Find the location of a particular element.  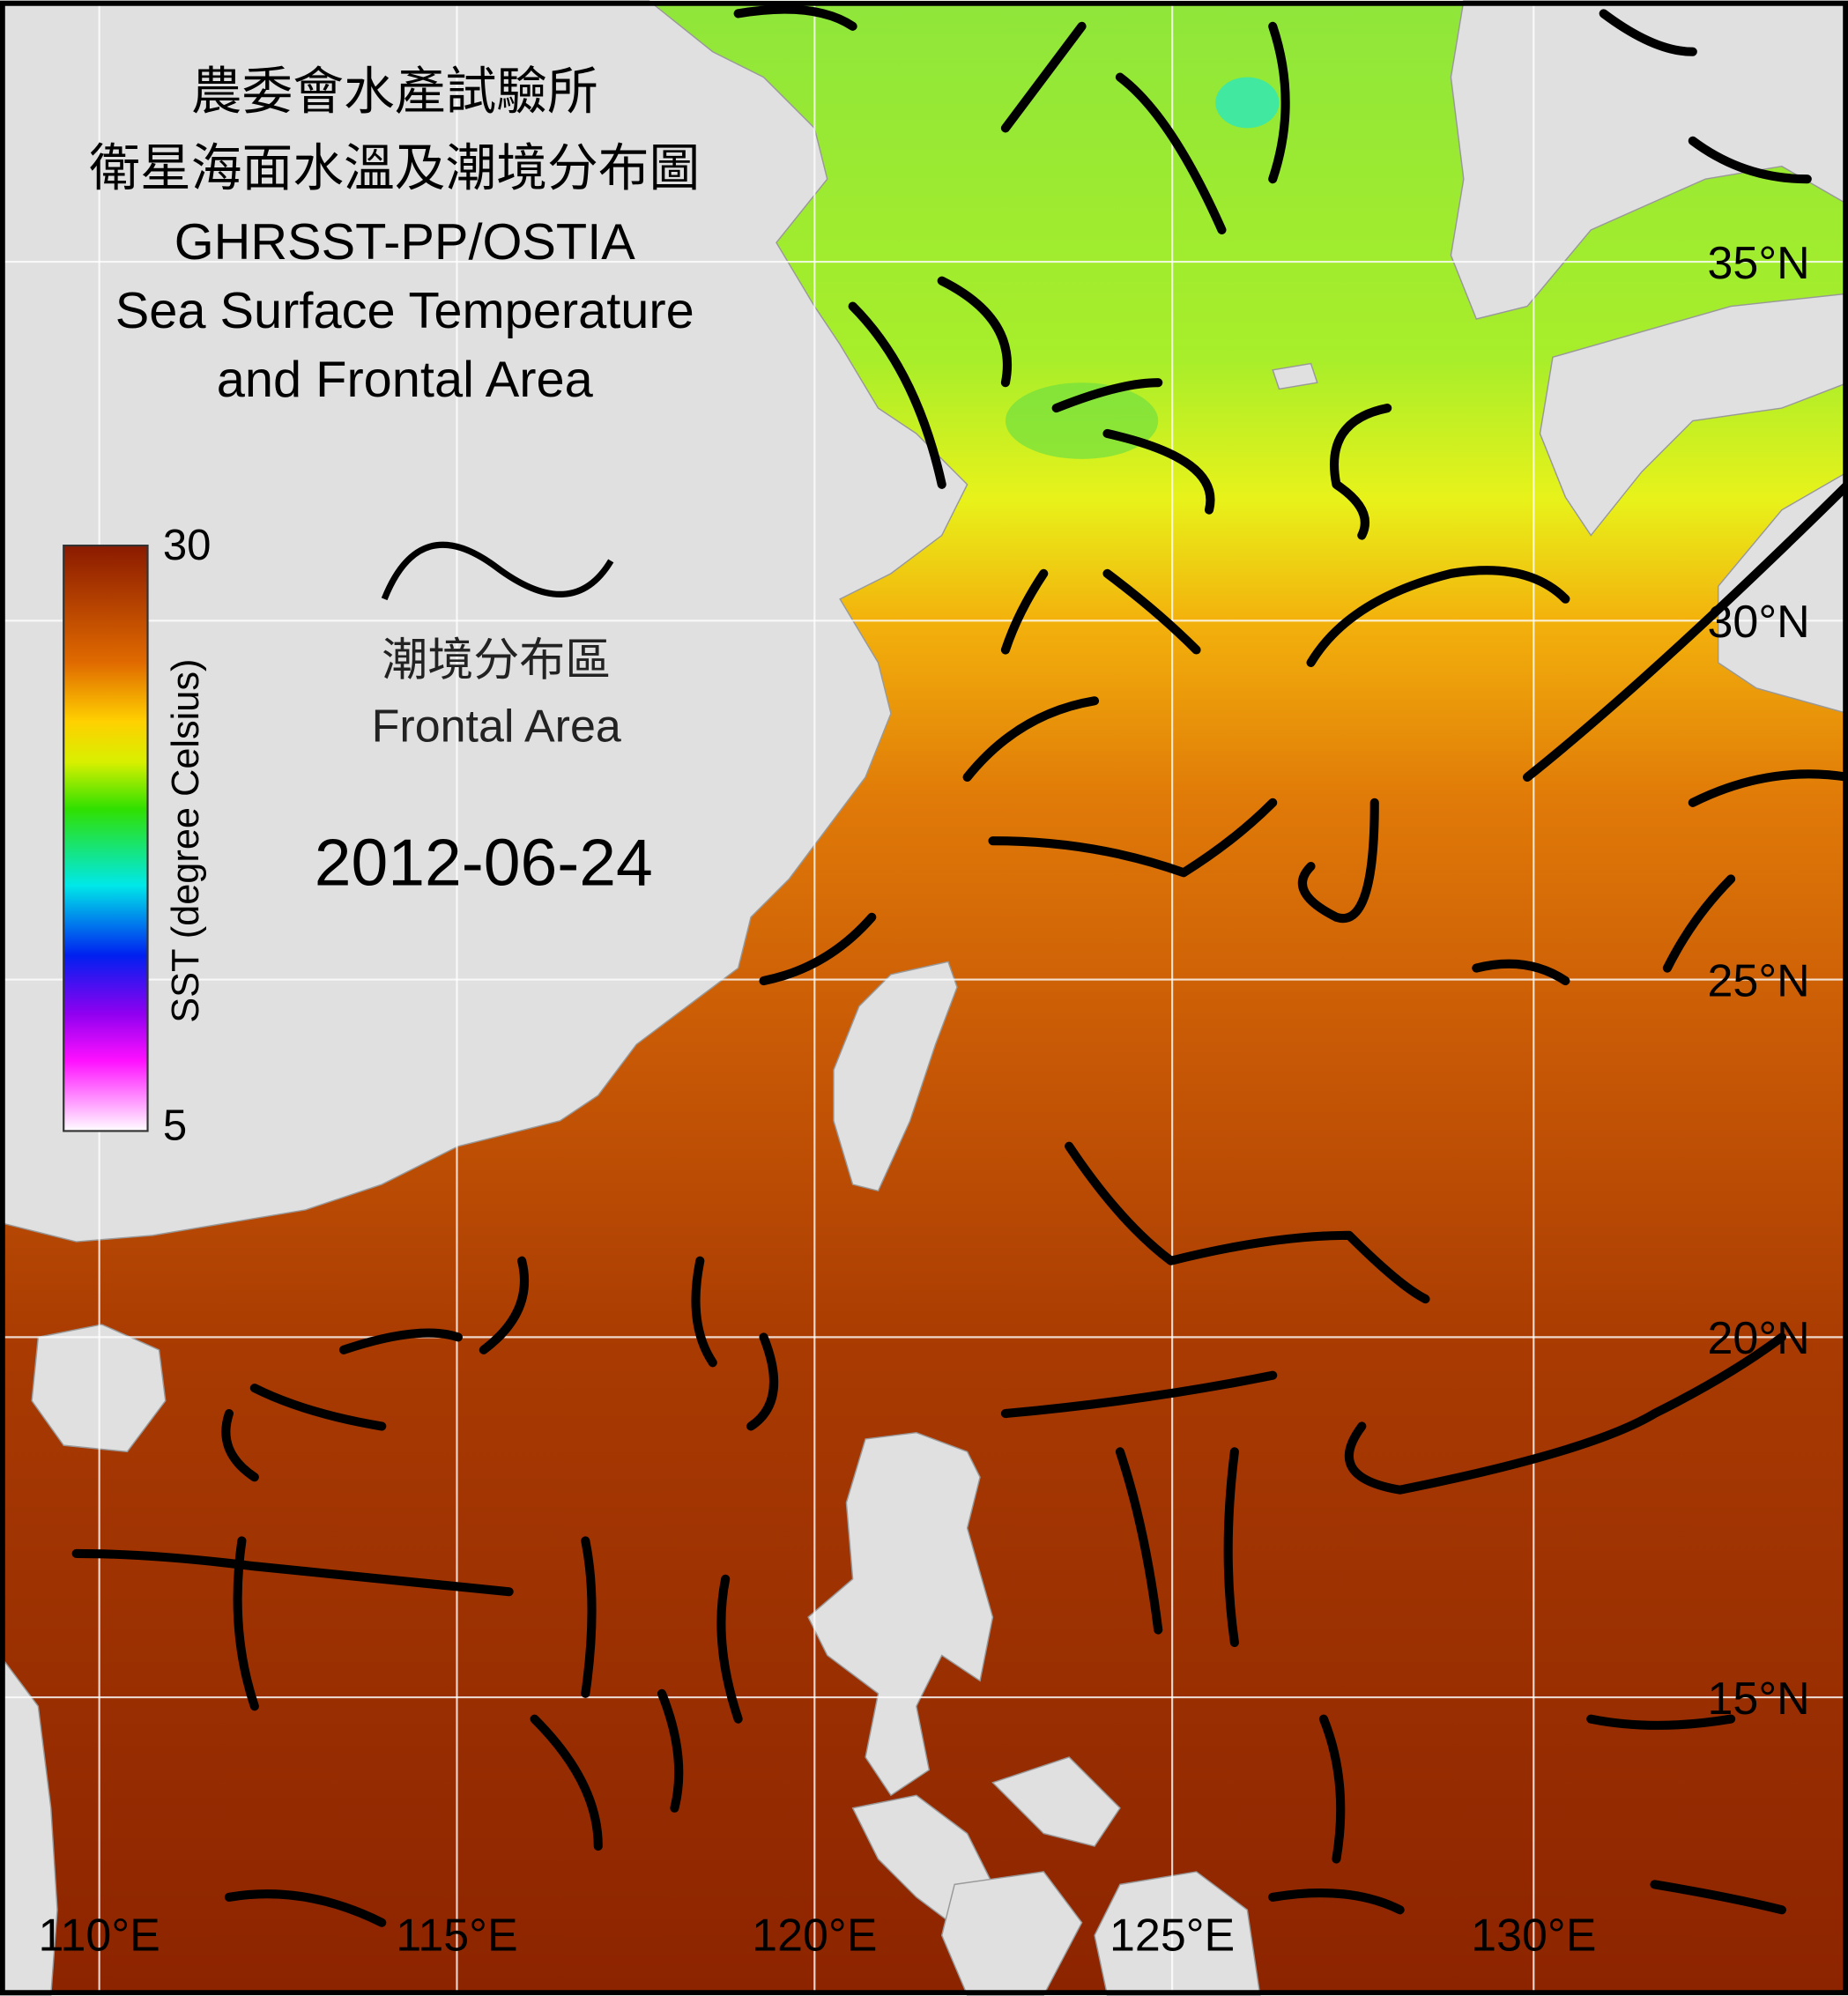

title-line: 農委會水產試驗所 is located at coordinates (395, 92).